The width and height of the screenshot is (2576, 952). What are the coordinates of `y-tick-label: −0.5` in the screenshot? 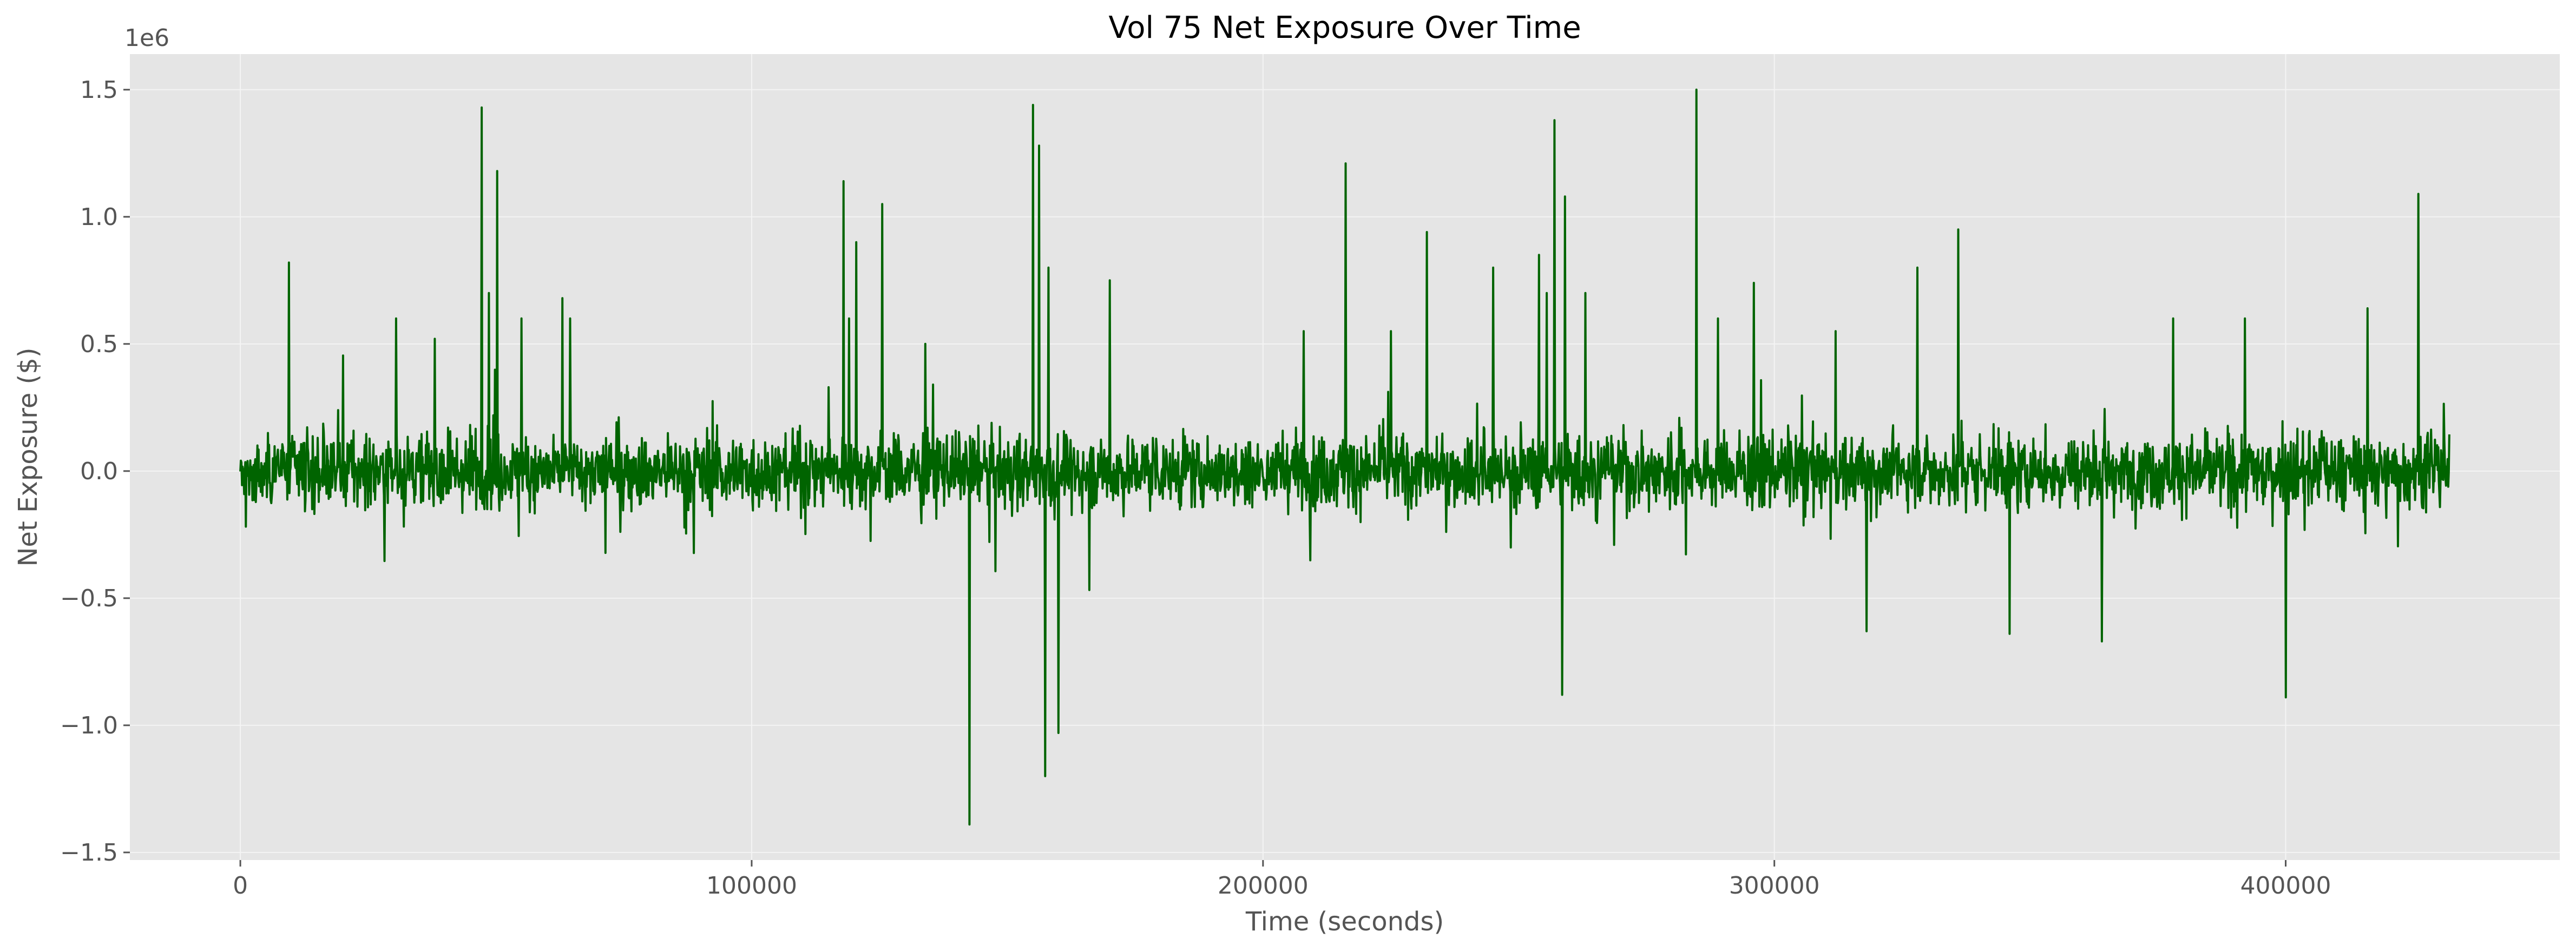 It's located at (89, 598).